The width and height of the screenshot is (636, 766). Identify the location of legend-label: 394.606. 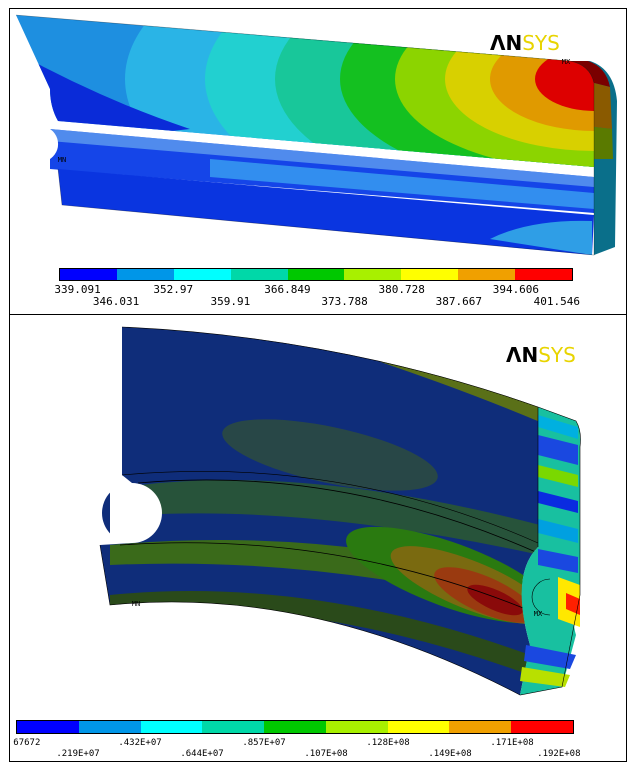
(516, 289).